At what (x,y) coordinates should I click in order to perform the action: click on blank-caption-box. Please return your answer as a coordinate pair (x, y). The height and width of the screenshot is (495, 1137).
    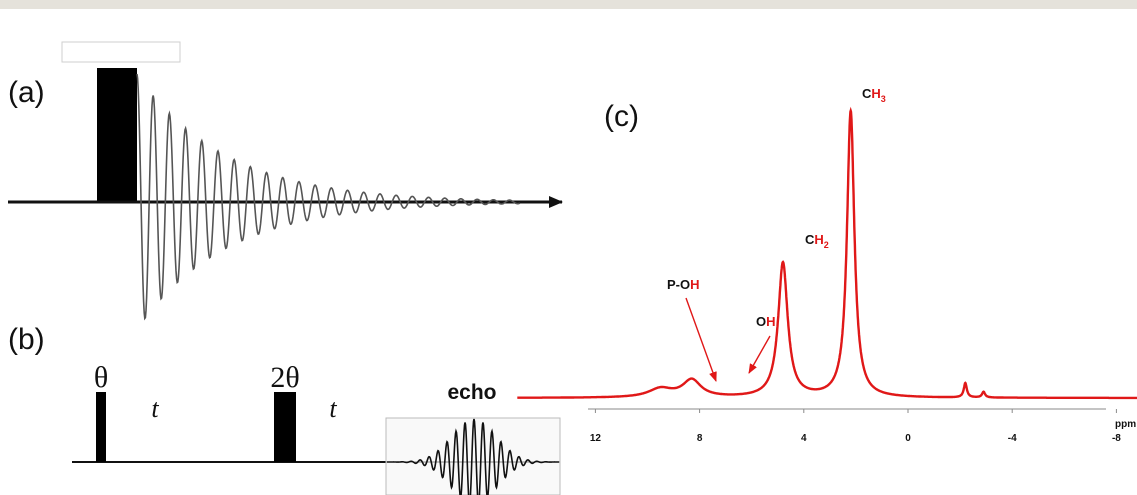
    Looking at the image, I should click on (121, 52).